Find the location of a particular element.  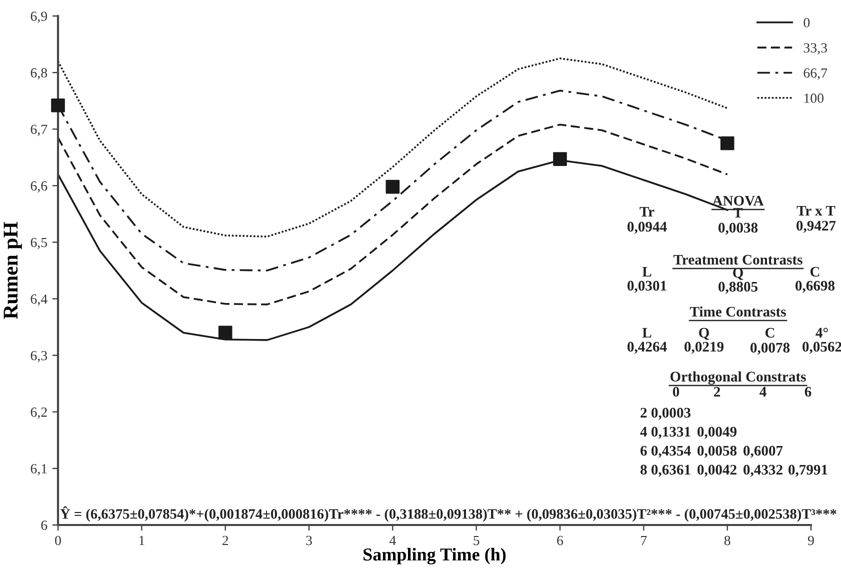

x-tick-label: 8 is located at coordinates (727, 541).